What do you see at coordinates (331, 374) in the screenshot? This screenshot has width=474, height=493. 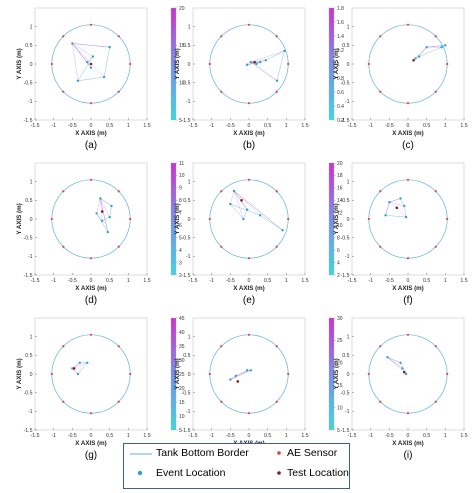 I see `colorbar` at bounding box center [331, 374].